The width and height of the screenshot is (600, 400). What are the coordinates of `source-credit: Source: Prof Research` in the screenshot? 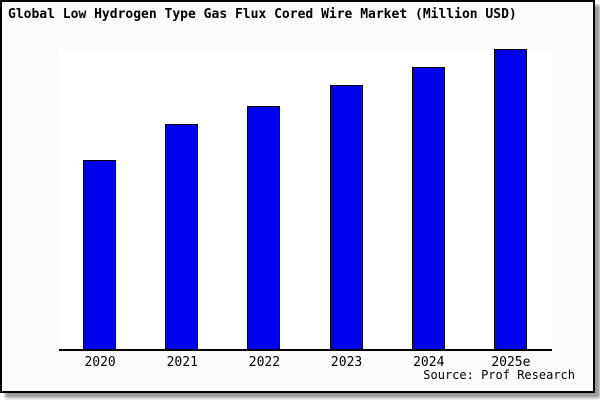 It's located at (499, 375).